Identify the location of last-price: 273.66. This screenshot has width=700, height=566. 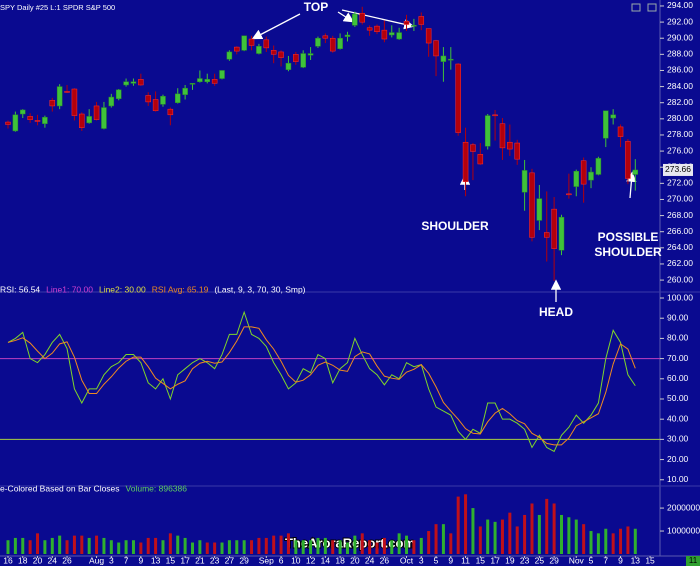
(678, 169).